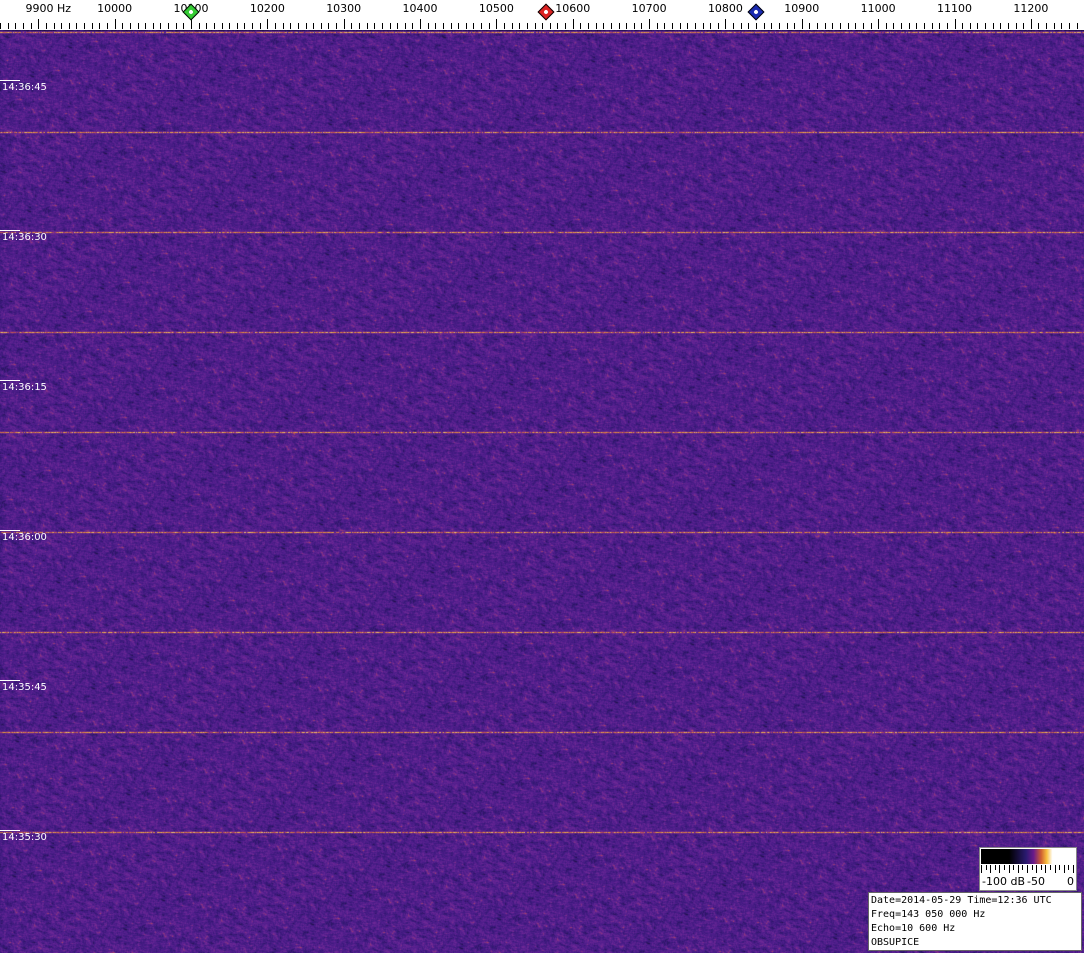 The width and height of the screenshot is (1084, 953). Describe the element at coordinates (539, 24) in the screenshot. I see `frequency-ticks` at that location.